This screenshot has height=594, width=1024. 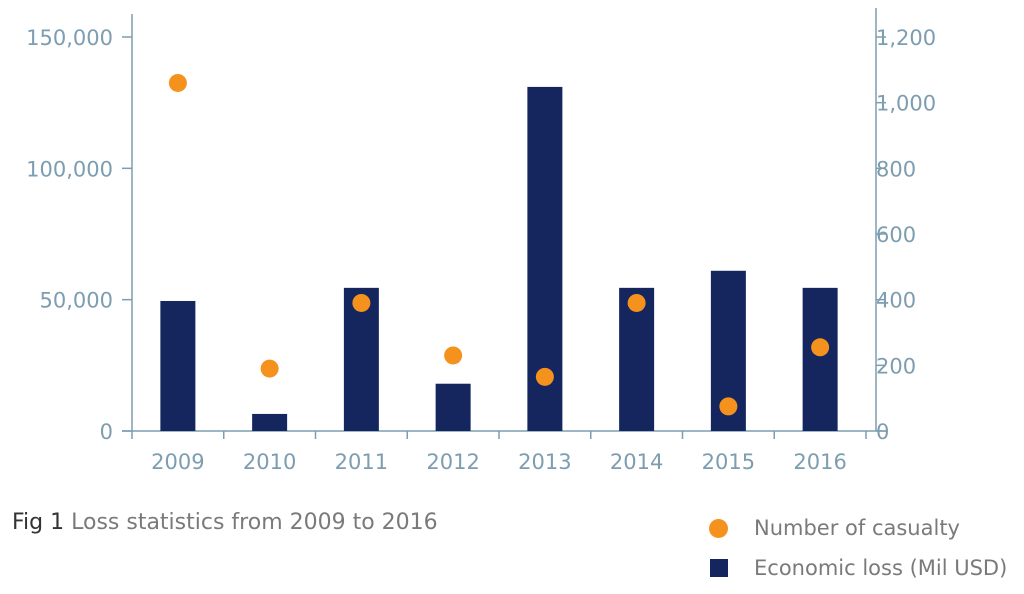 I want to click on legend-item-casualty: Number of casualty, so click(x=863, y=528).